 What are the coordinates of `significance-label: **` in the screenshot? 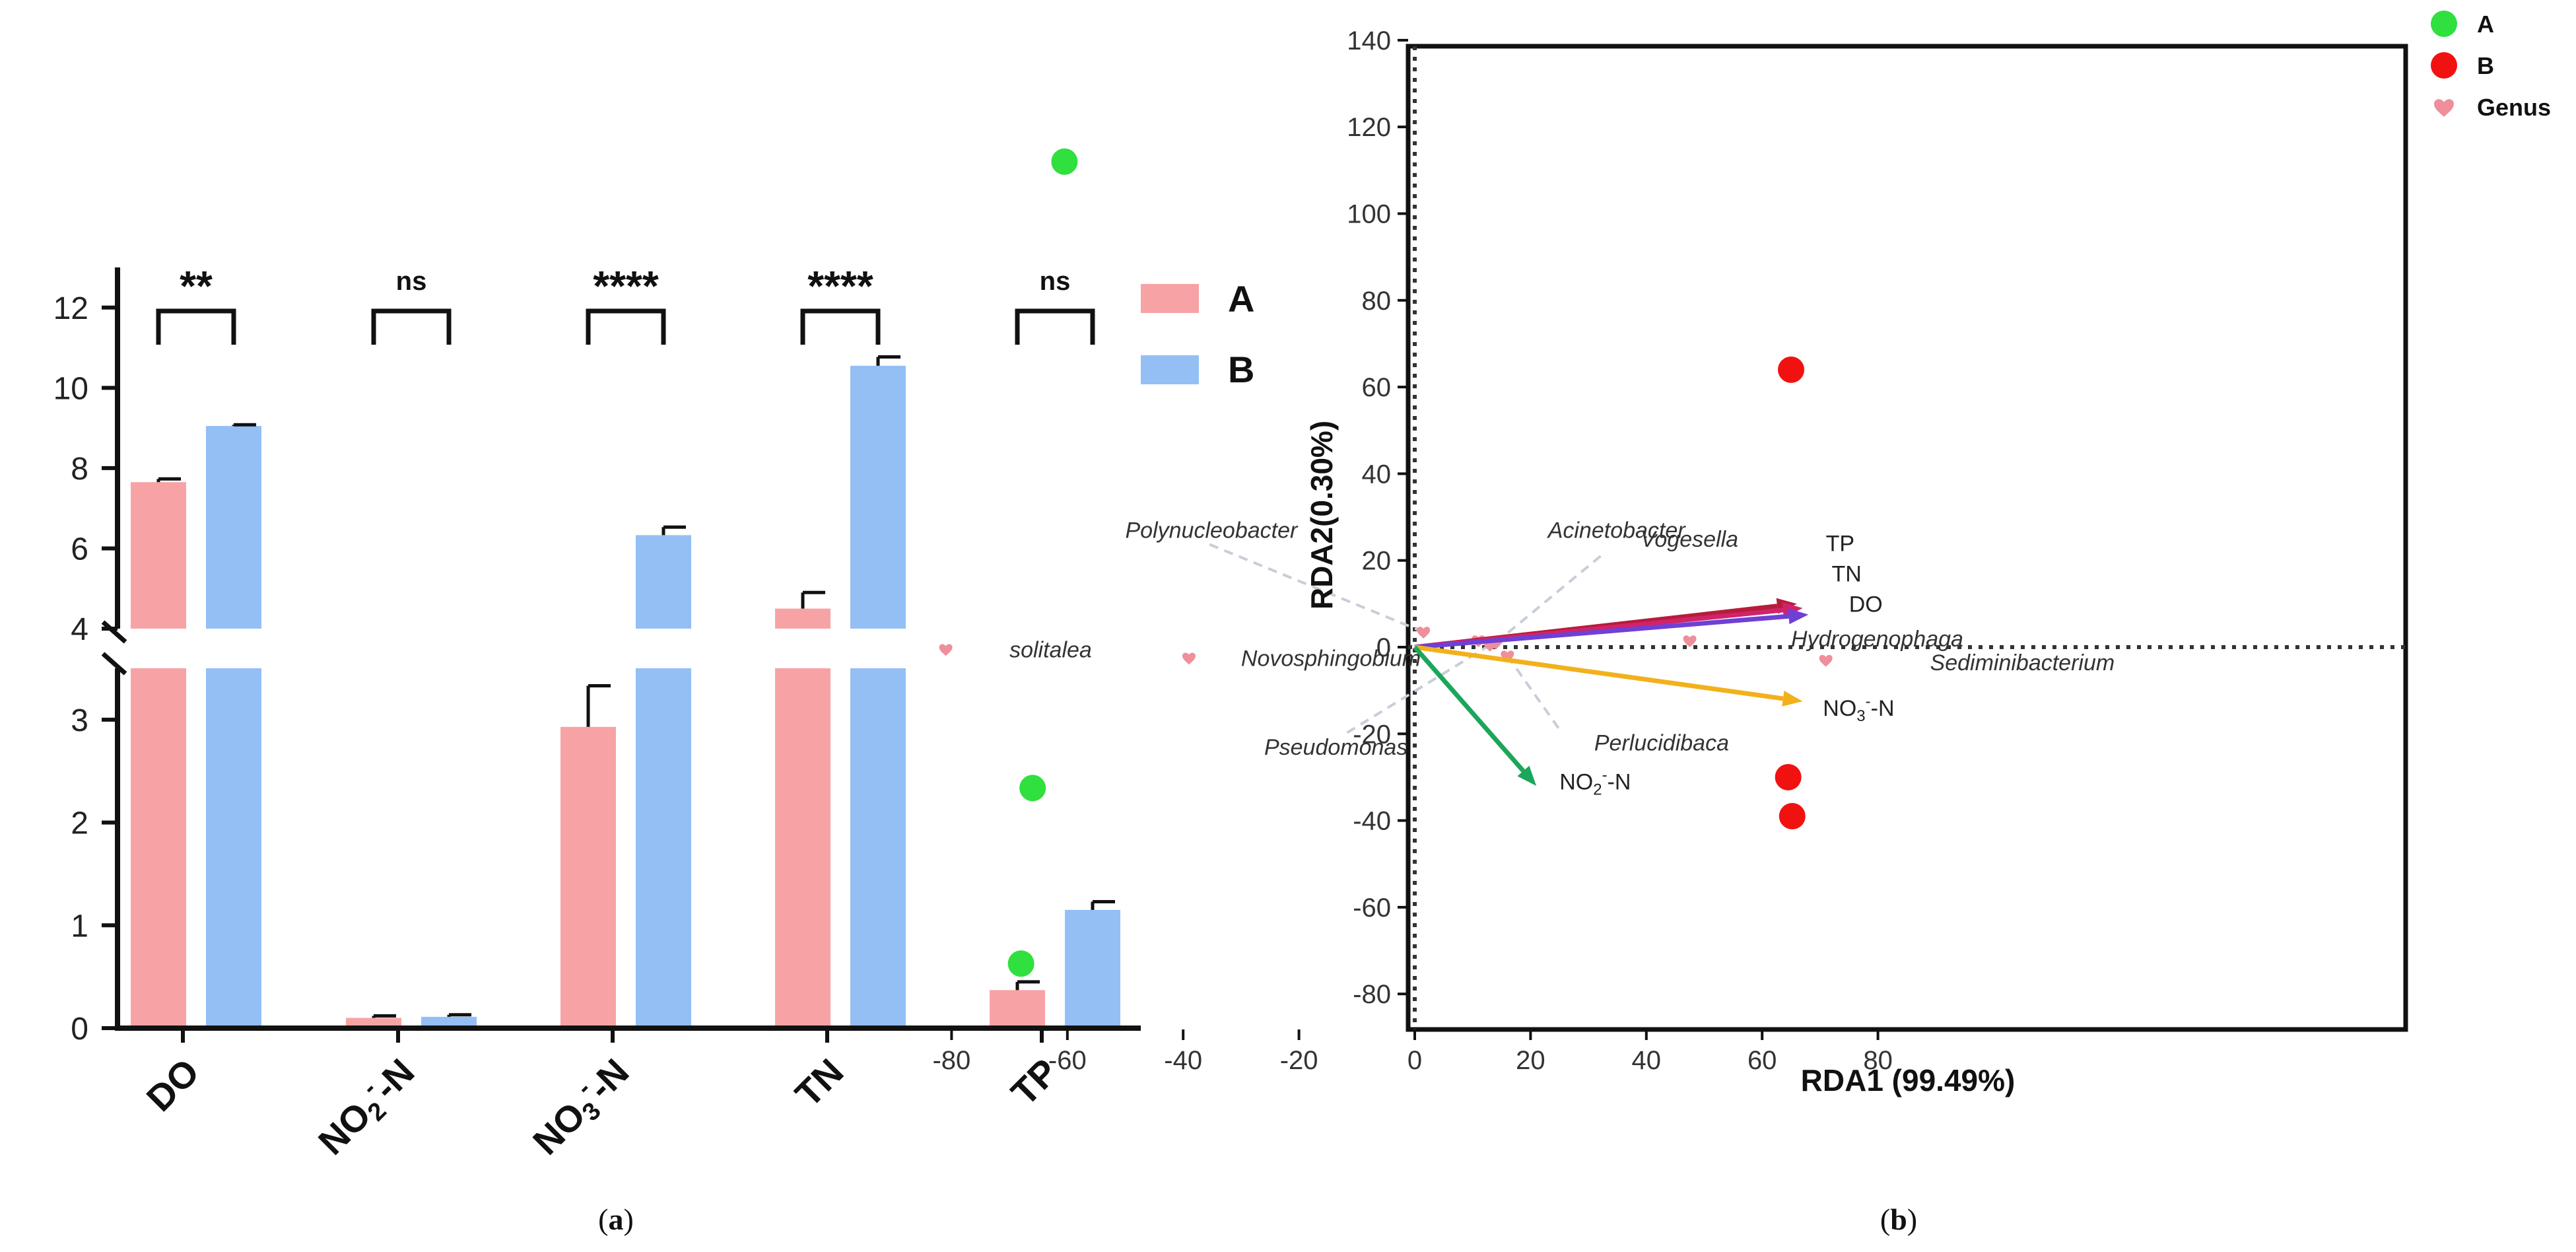 It's located at (196, 286).